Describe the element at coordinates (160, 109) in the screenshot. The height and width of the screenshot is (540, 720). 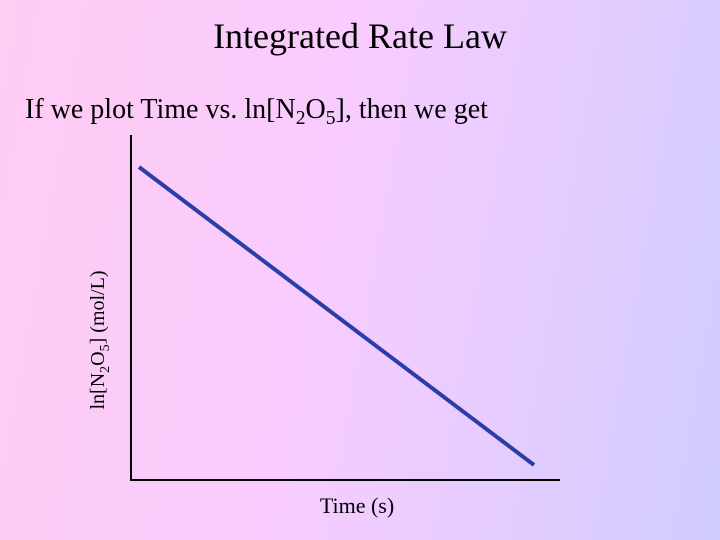
I see `subtitle-text: If we plot Time vs. ln[N` at that location.